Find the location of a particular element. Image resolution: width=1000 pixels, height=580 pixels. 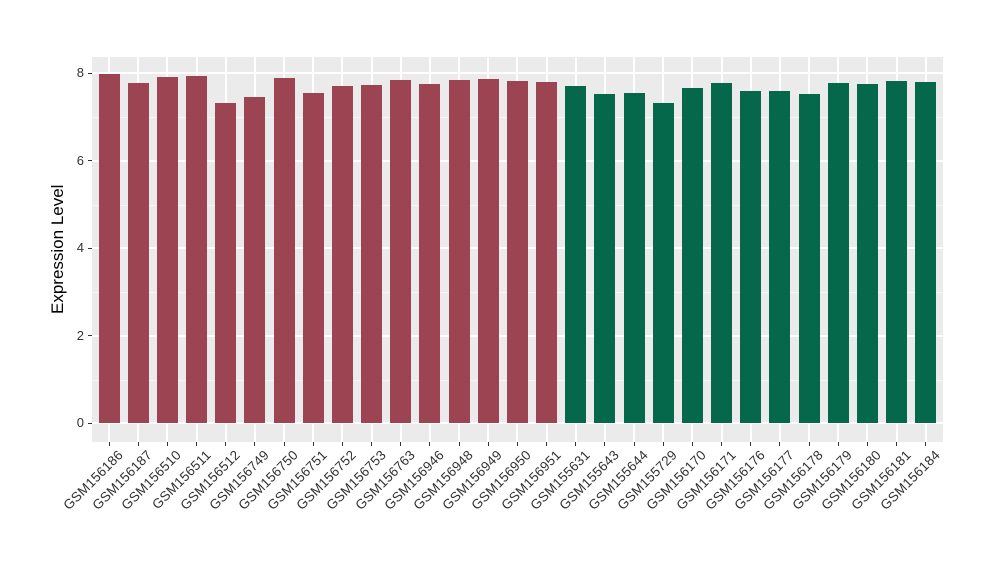

y-tick-label: 6 is located at coordinates (80, 160).